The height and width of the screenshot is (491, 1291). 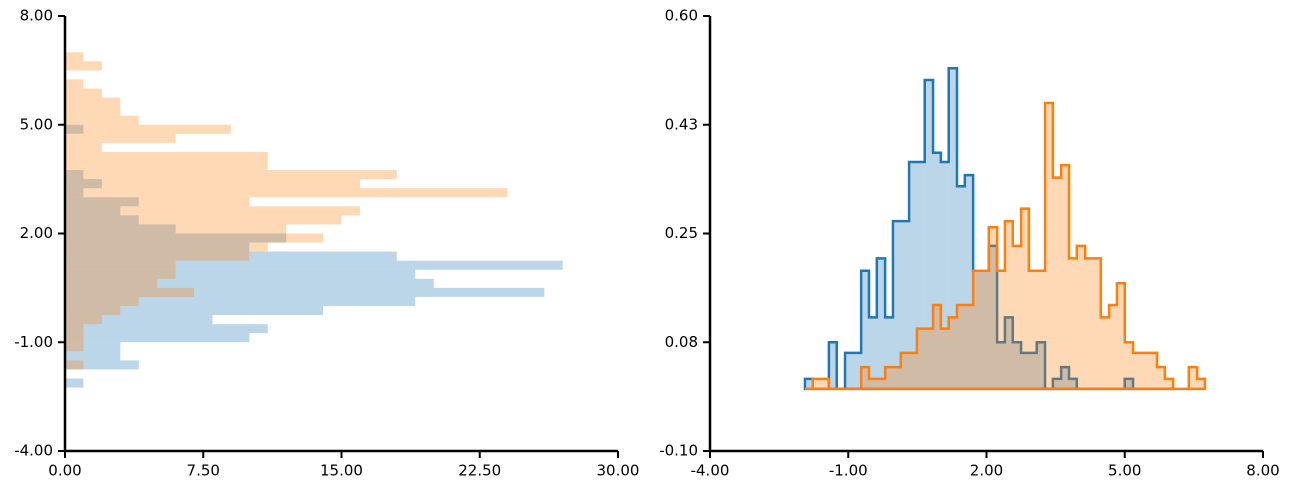 I want to click on x-tick-label: 2.00, so click(x=986, y=471).